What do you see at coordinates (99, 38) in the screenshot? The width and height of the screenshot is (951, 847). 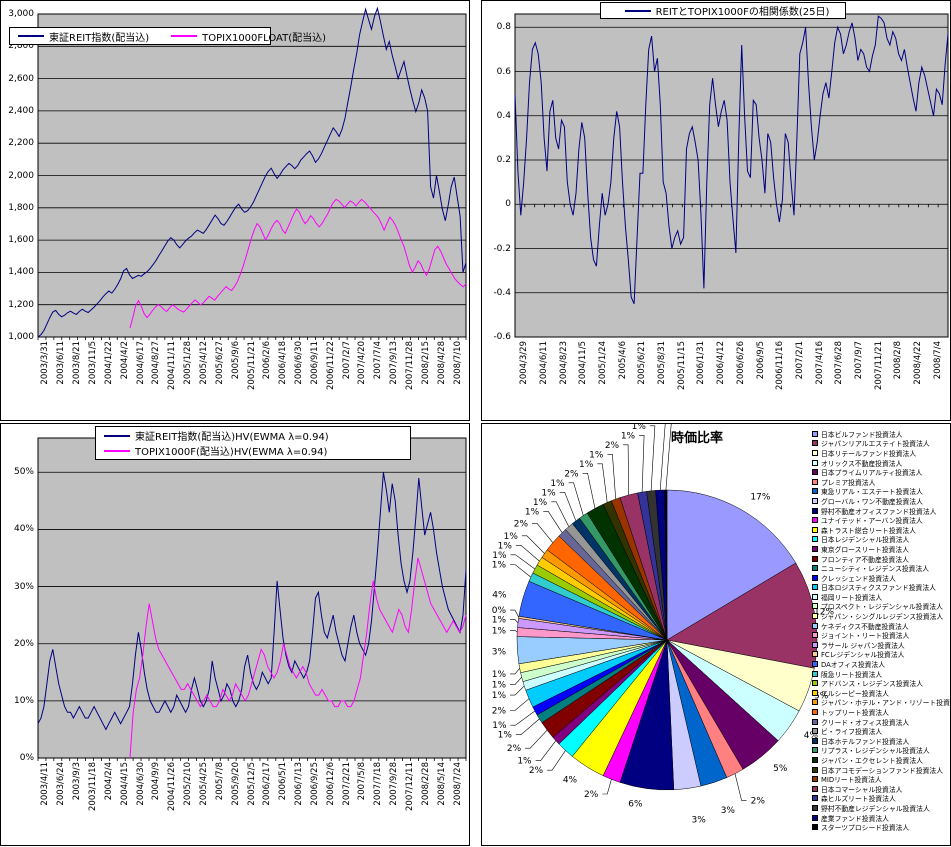 I see `legend-label: 東証REIT指数(配当込)` at bounding box center [99, 38].